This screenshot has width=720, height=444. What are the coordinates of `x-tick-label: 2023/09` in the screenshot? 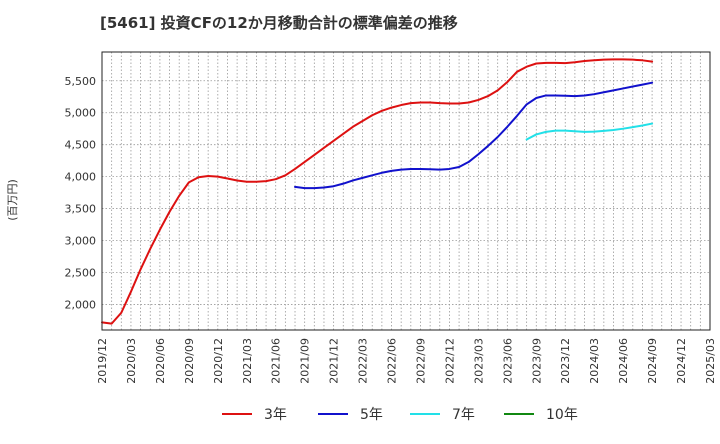 It's located at (536, 361).